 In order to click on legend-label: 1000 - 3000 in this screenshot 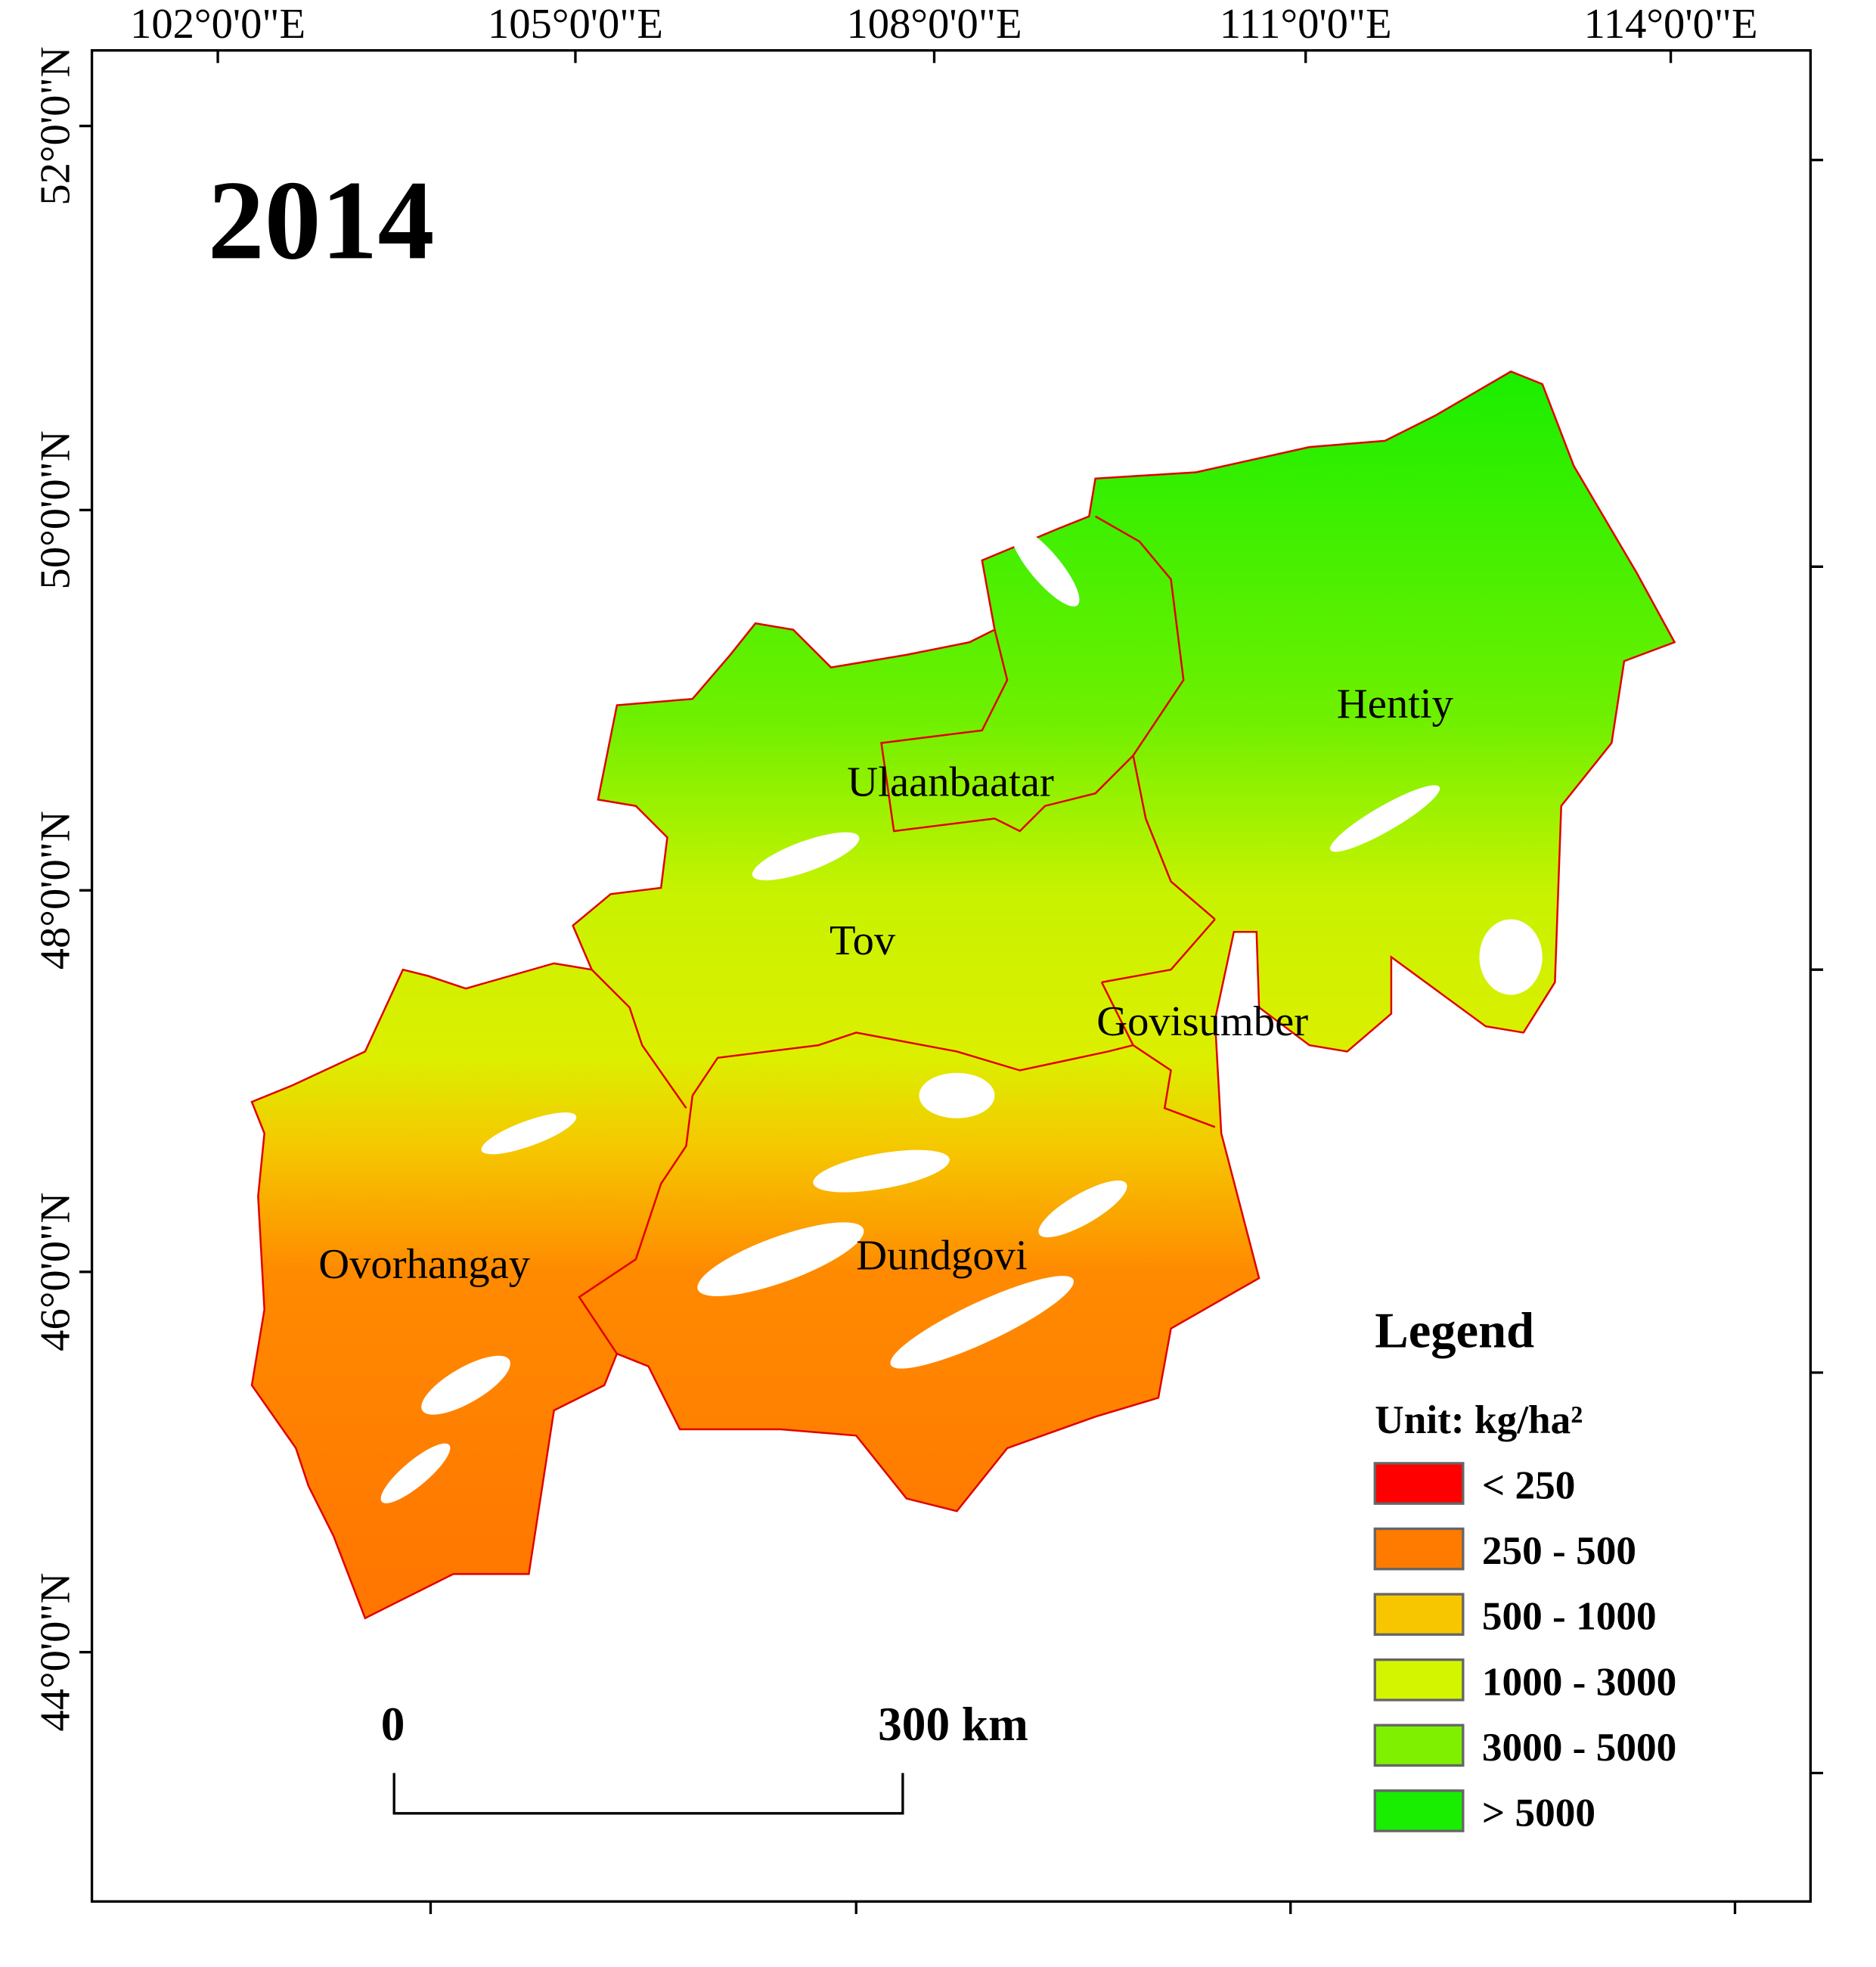, I will do `click(1579, 1681)`.